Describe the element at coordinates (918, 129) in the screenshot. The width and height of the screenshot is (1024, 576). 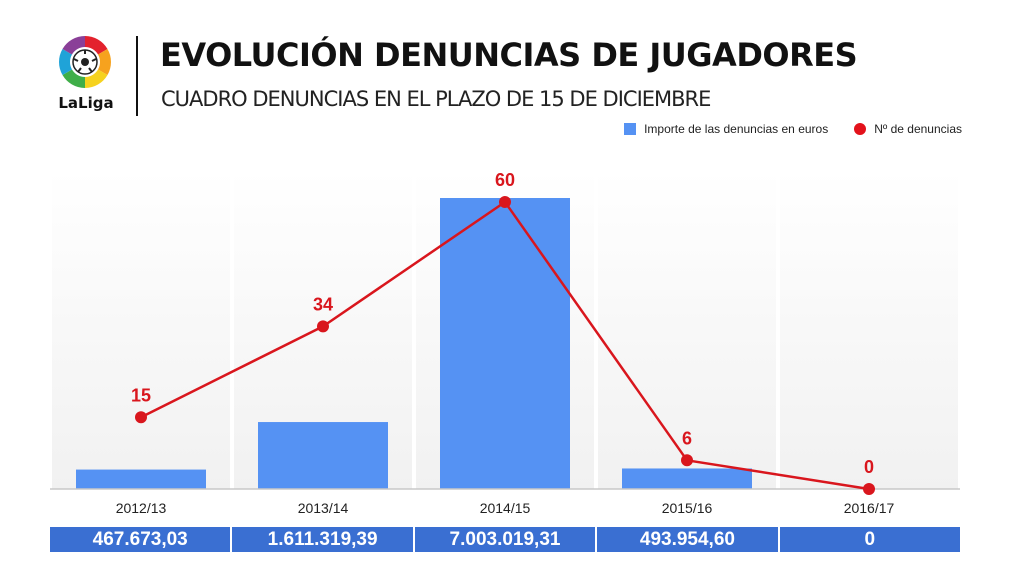
I see `legend-label-denuncias: Nº de denuncias` at that location.